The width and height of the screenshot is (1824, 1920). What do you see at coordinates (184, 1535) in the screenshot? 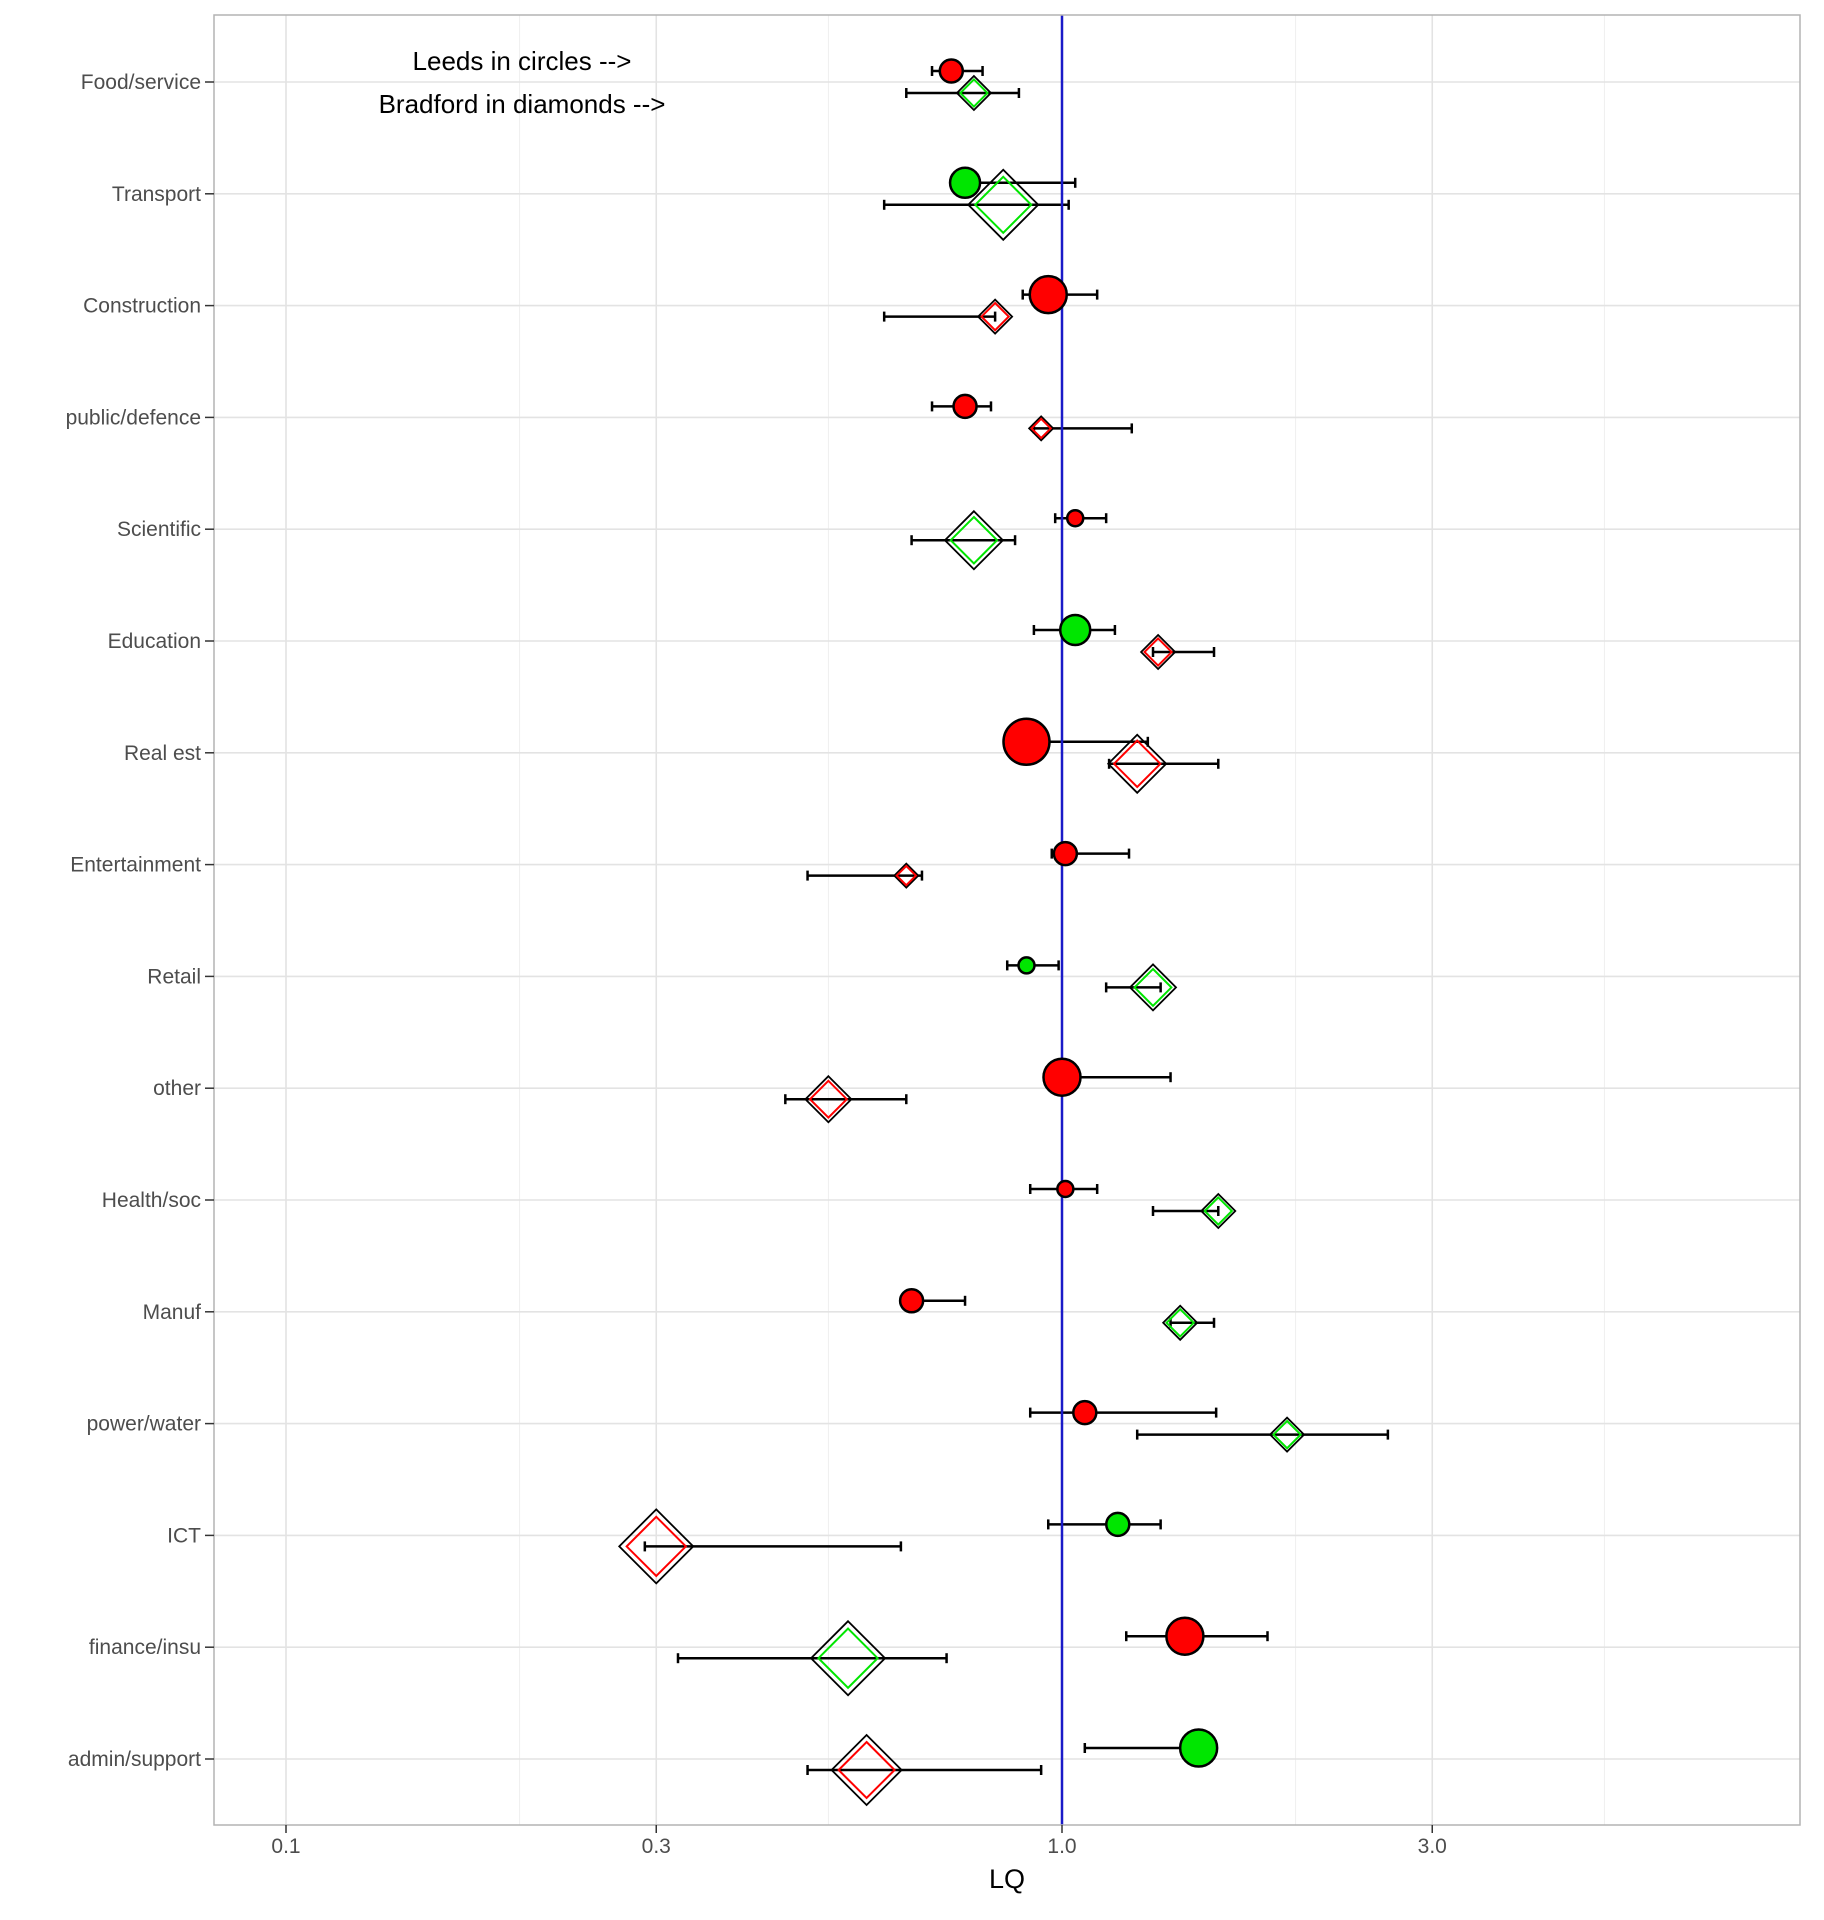
I see `category-label: ICT` at bounding box center [184, 1535].